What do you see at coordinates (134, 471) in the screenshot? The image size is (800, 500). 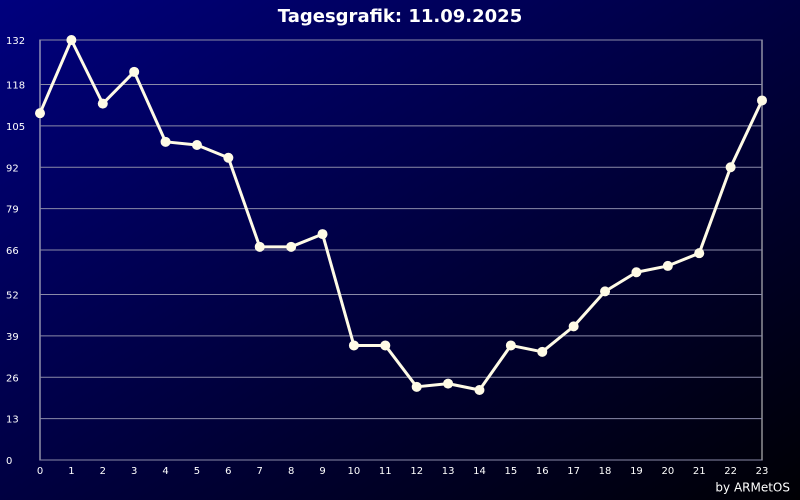 I see `x-tick-label: 3` at bounding box center [134, 471].